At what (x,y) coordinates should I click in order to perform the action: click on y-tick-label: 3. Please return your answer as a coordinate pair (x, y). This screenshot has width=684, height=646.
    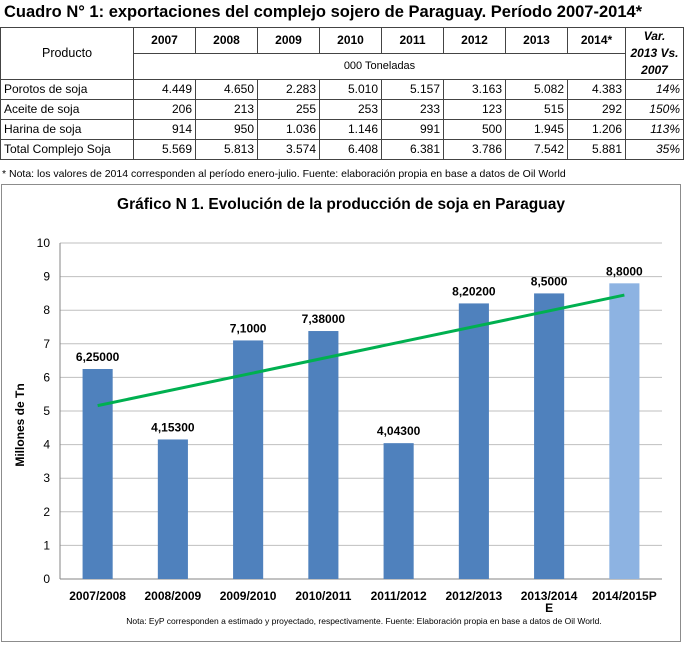
    Looking at the image, I should click on (46, 478).